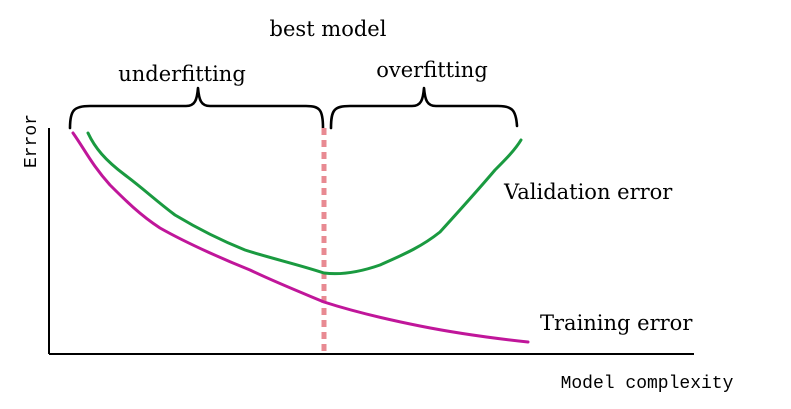 The image size is (791, 409). What do you see at coordinates (328, 29) in the screenshot?
I see `best-model-title: best model` at bounding box center [328, 29].